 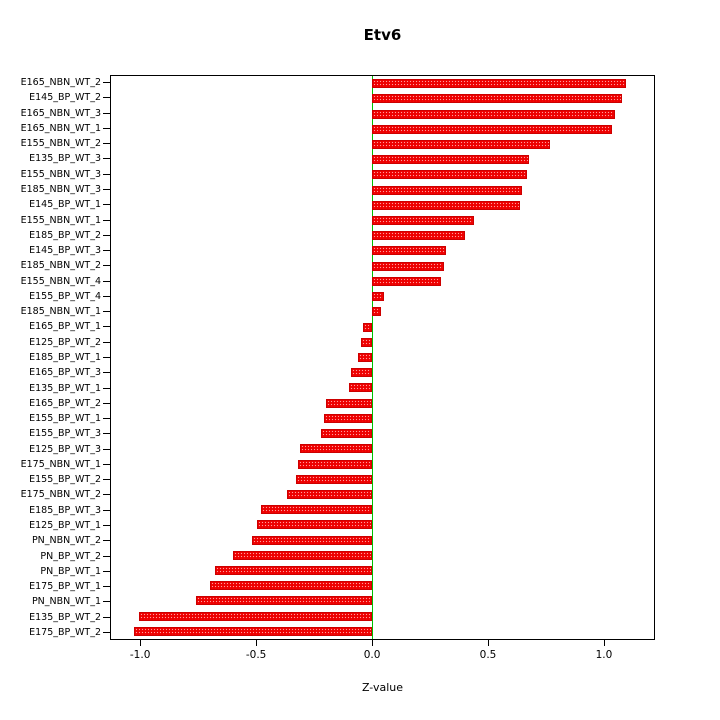 What do you see at coordinates (65, 449) in the screenshot?
I see `y-tick-label: E125_BP_WT_3` at bounding box center [65, 449].